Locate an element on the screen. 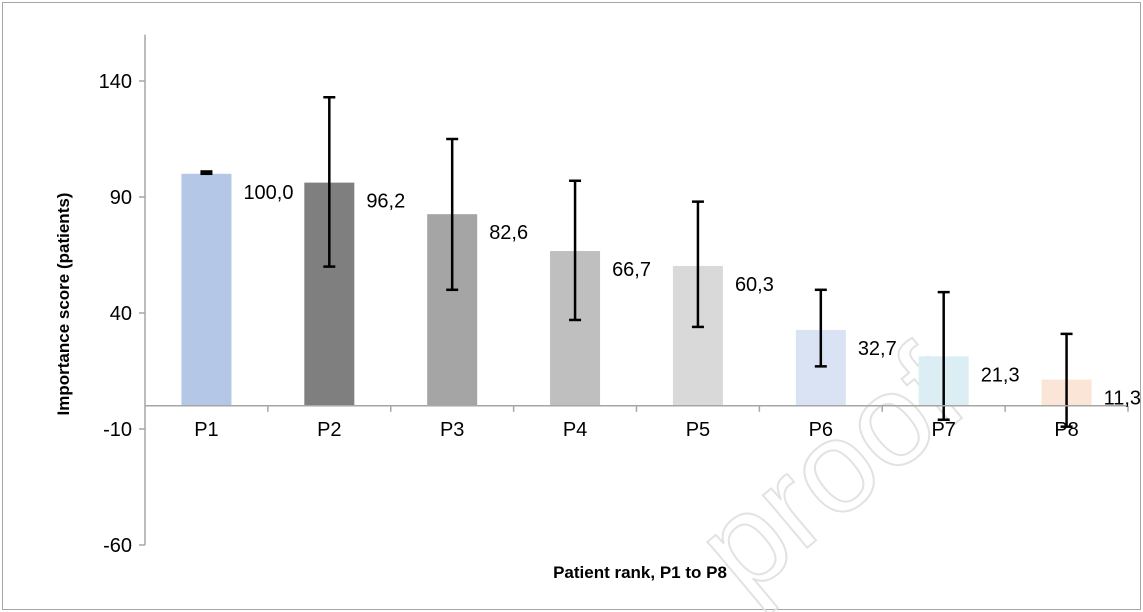 The height and width of the screenshot is (612, 1143). y-axis-title: Importance score (patients) is located at coordinates (63, 304).